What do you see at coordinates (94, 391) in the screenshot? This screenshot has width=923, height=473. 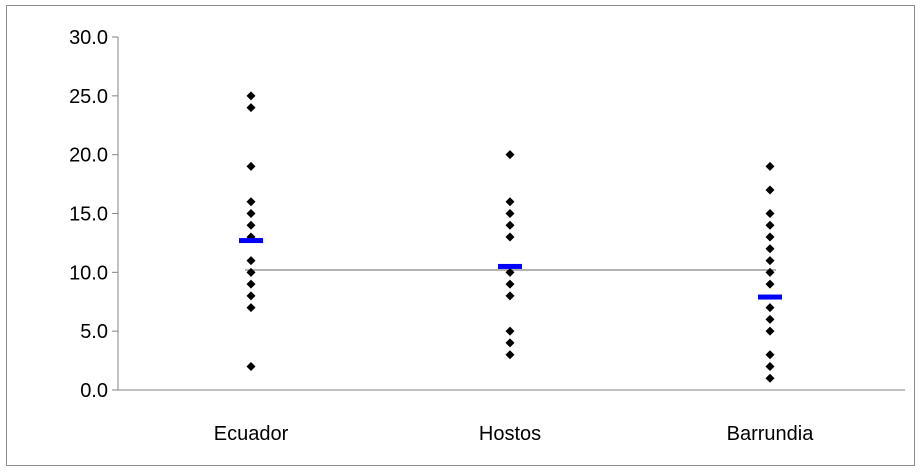 I see `y-tick-label: 0.0` at bounding box center [94, 391].